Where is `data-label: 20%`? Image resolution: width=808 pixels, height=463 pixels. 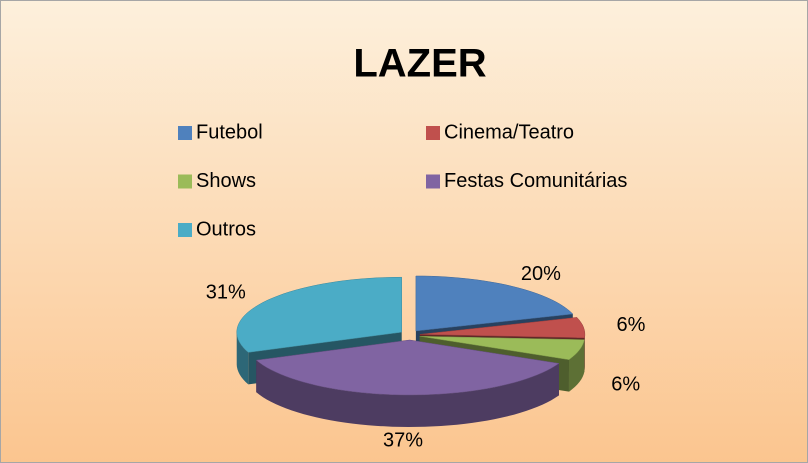
data-label: 20% is located at coordinates (541, 274).